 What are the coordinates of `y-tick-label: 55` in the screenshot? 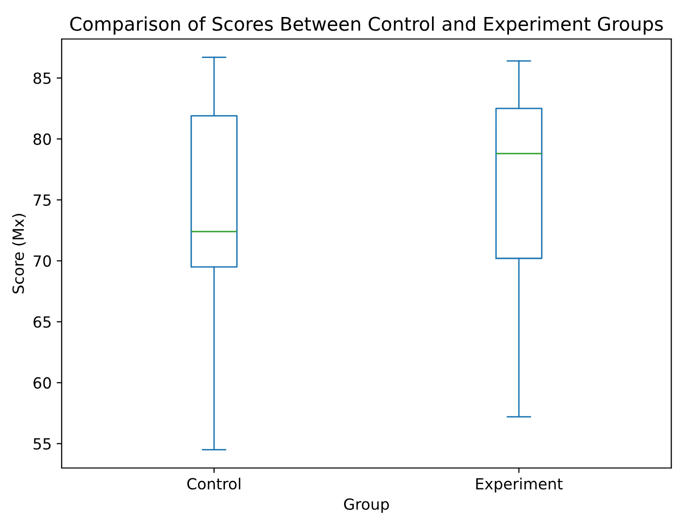 It's located at (42, 444).